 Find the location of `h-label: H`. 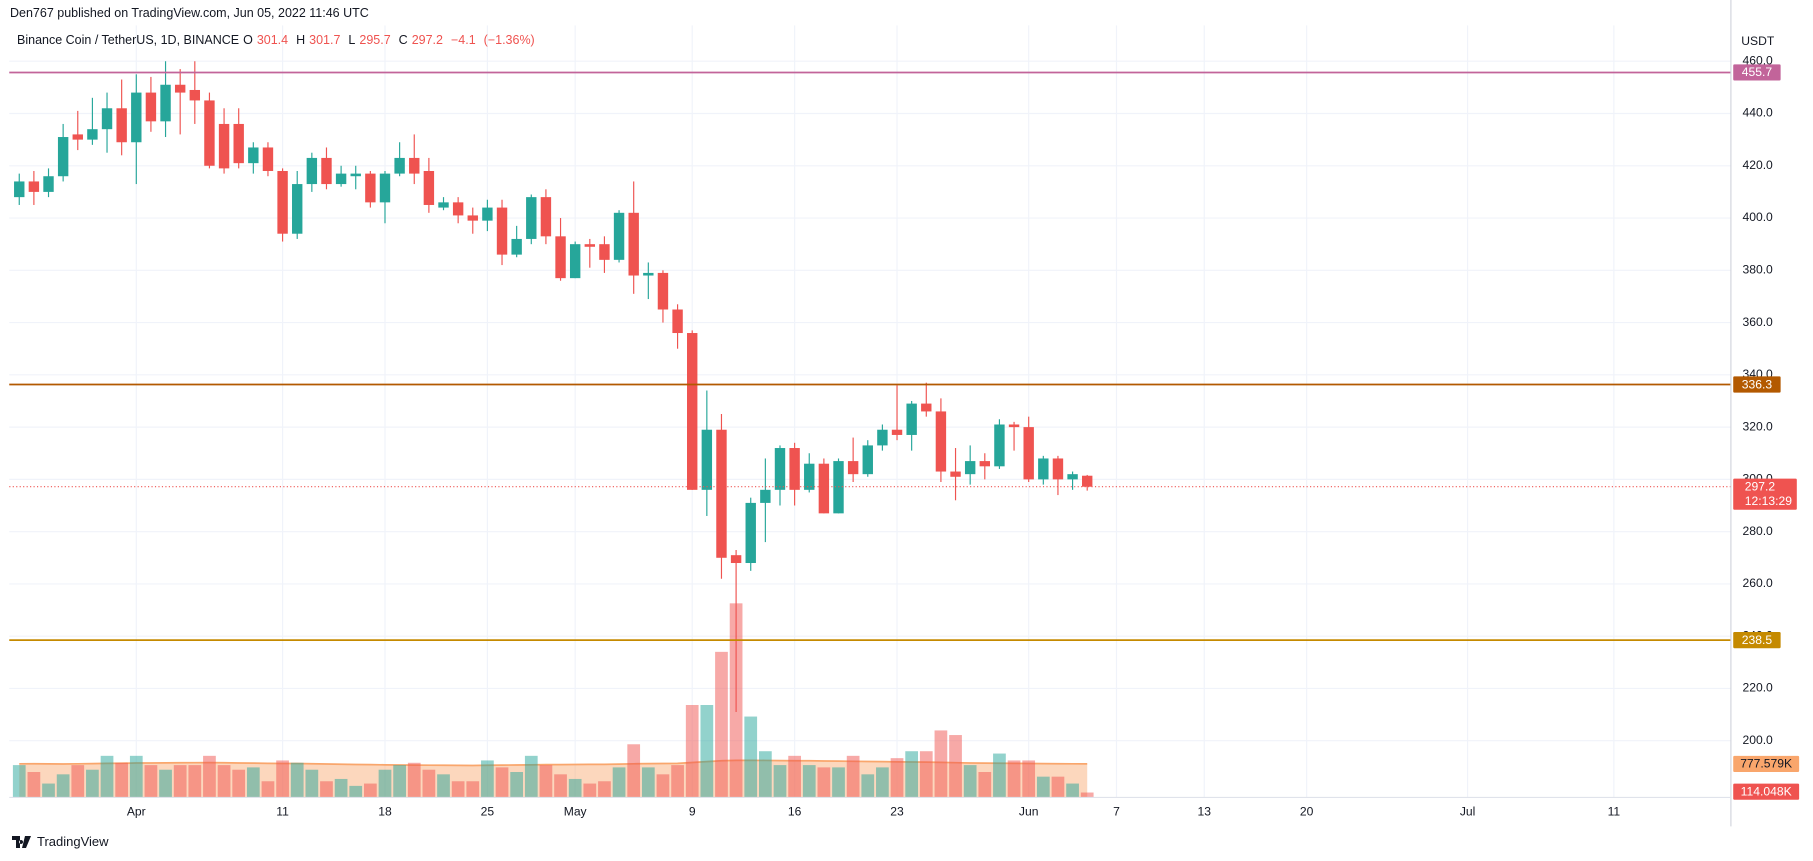

h-label: H is located at coordinates (301, 40).